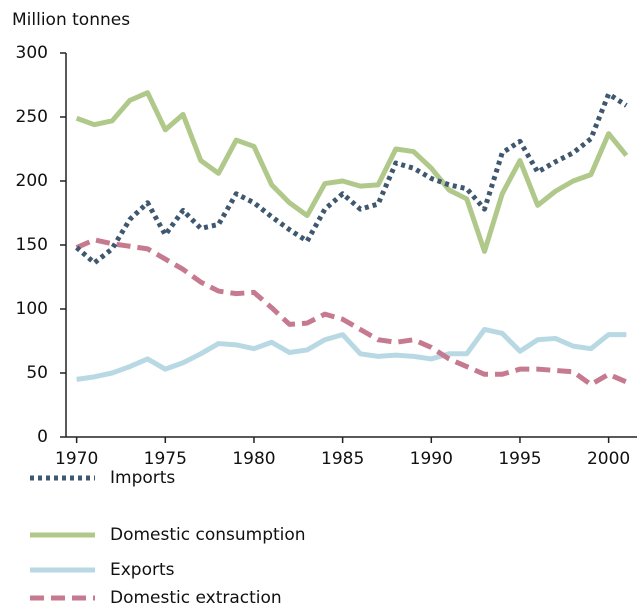 This screenshot has width=641, height=609. Describe the element at coordinates (342, 459) in the screenshot. I see `x-tick-label: 1985` at that location.